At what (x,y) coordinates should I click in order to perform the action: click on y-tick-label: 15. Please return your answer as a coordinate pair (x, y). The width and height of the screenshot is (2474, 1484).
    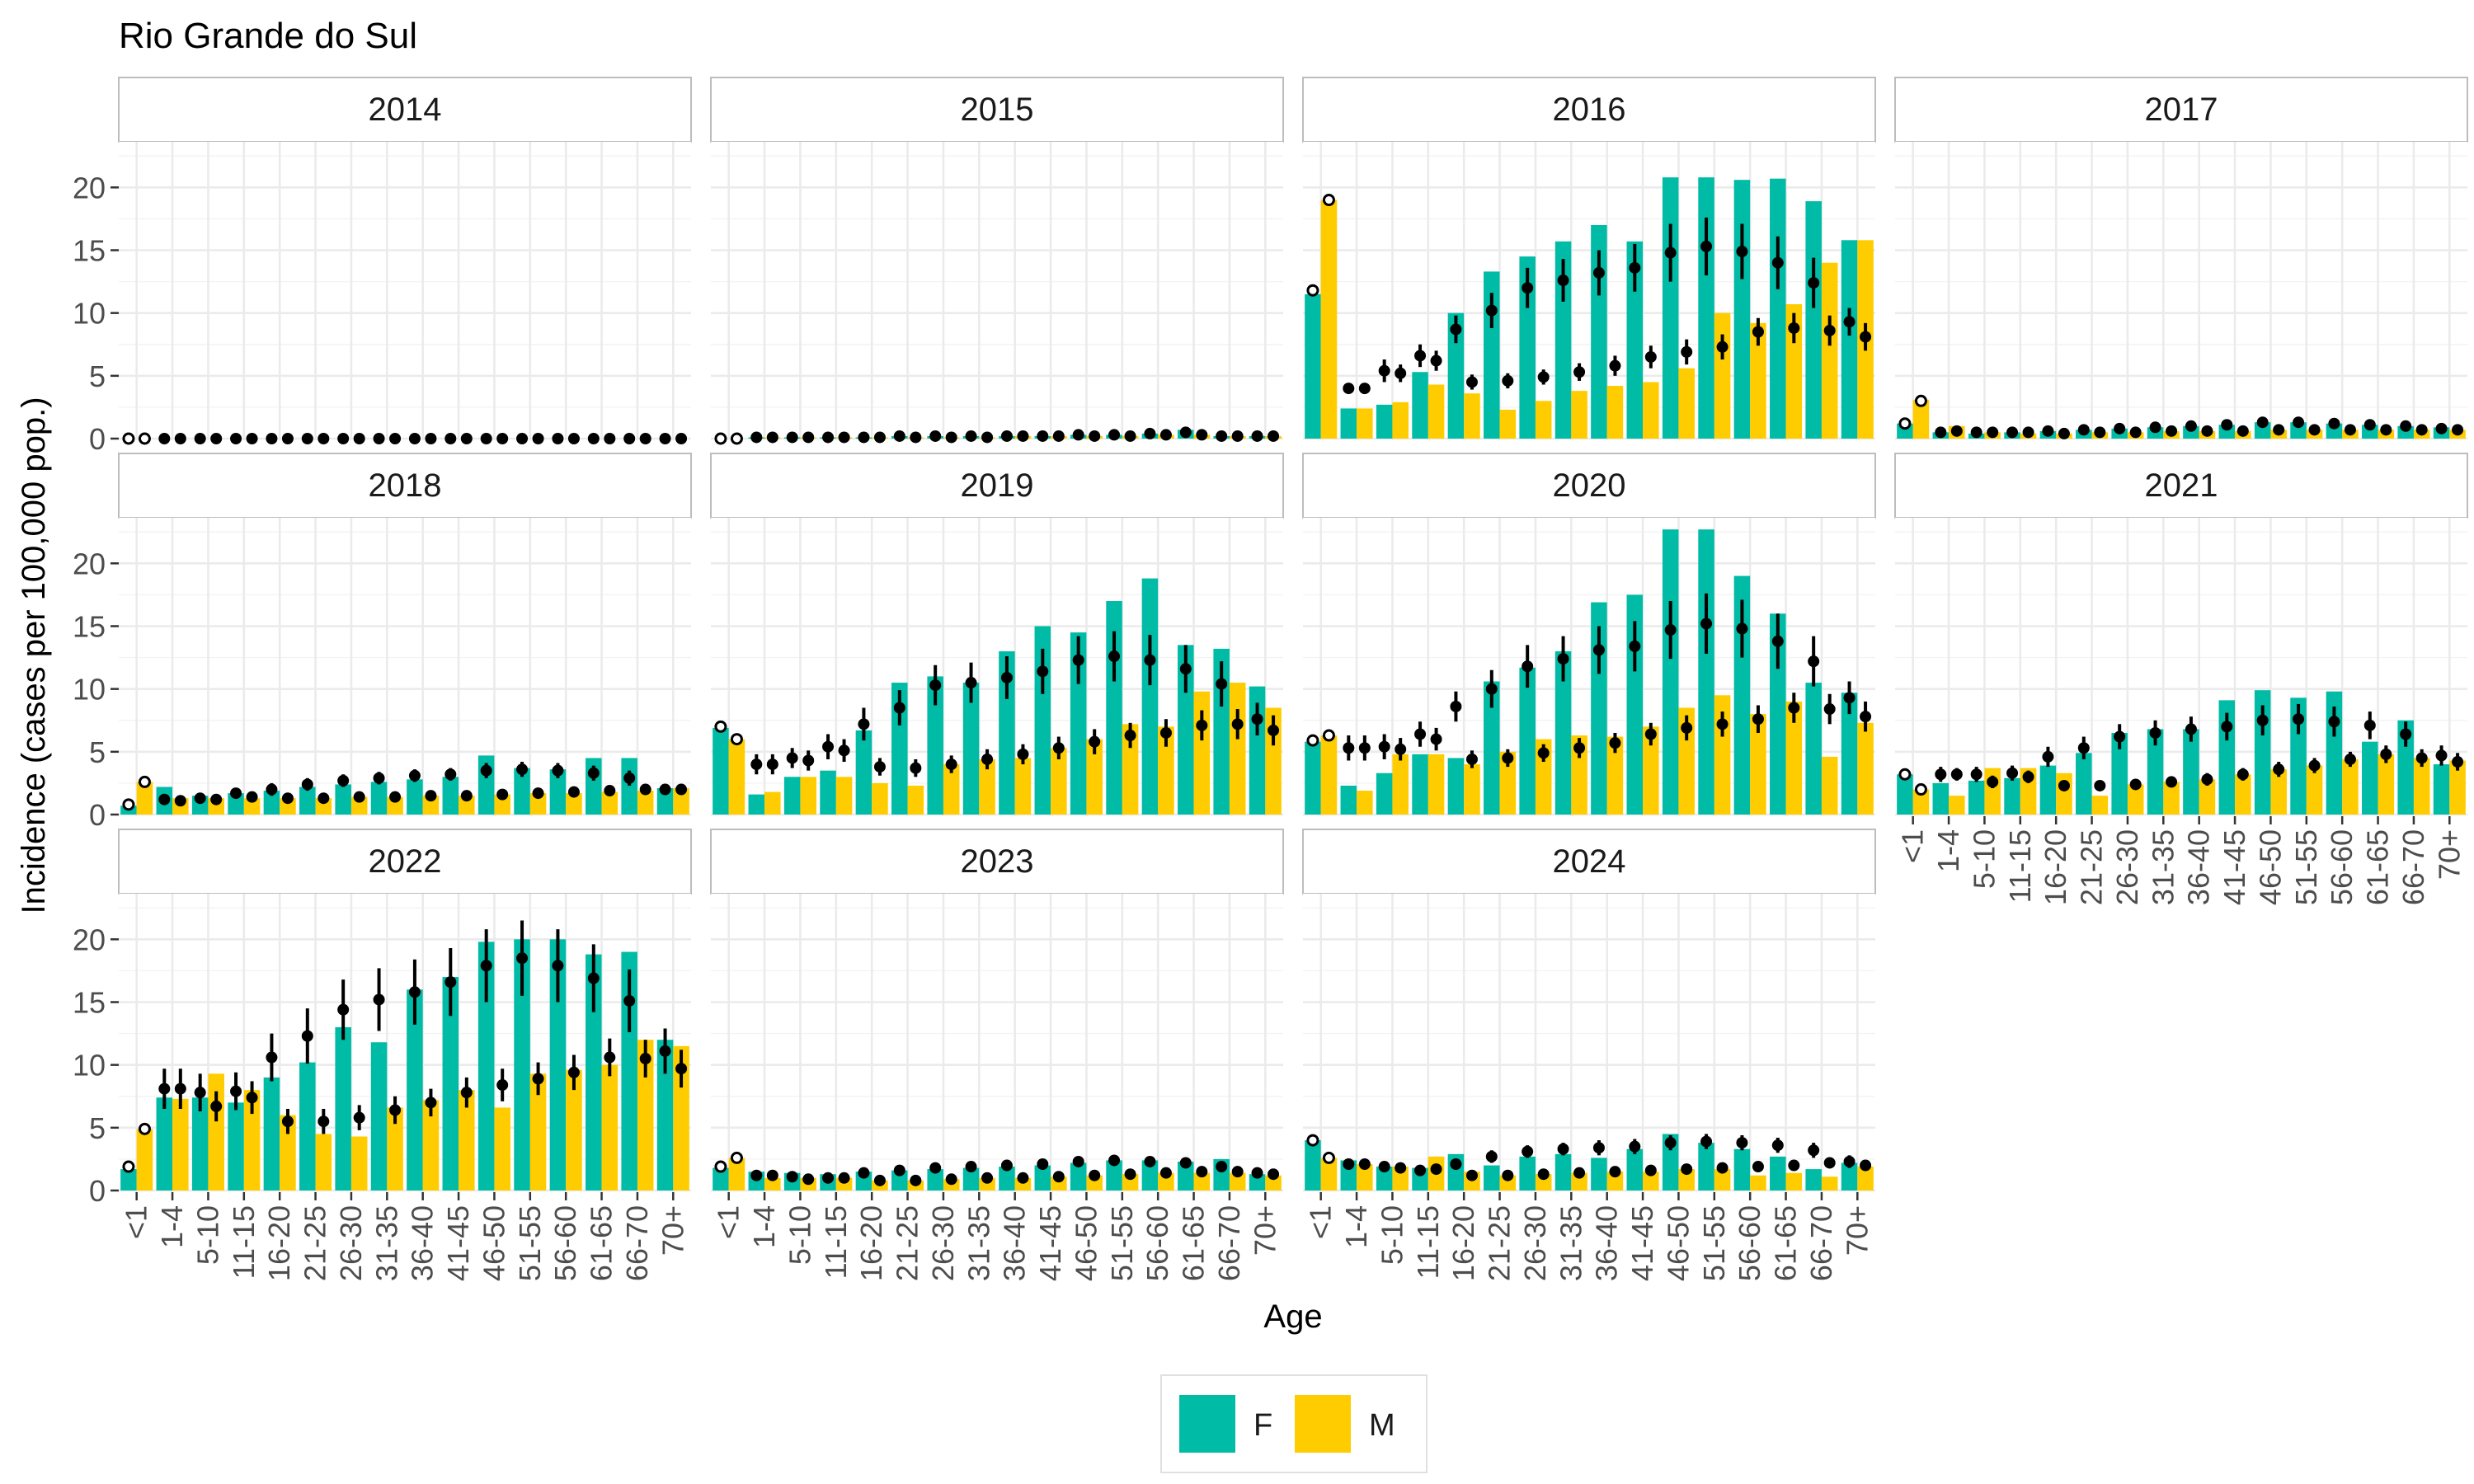
    Looking at the image, I should click on (89, 626).